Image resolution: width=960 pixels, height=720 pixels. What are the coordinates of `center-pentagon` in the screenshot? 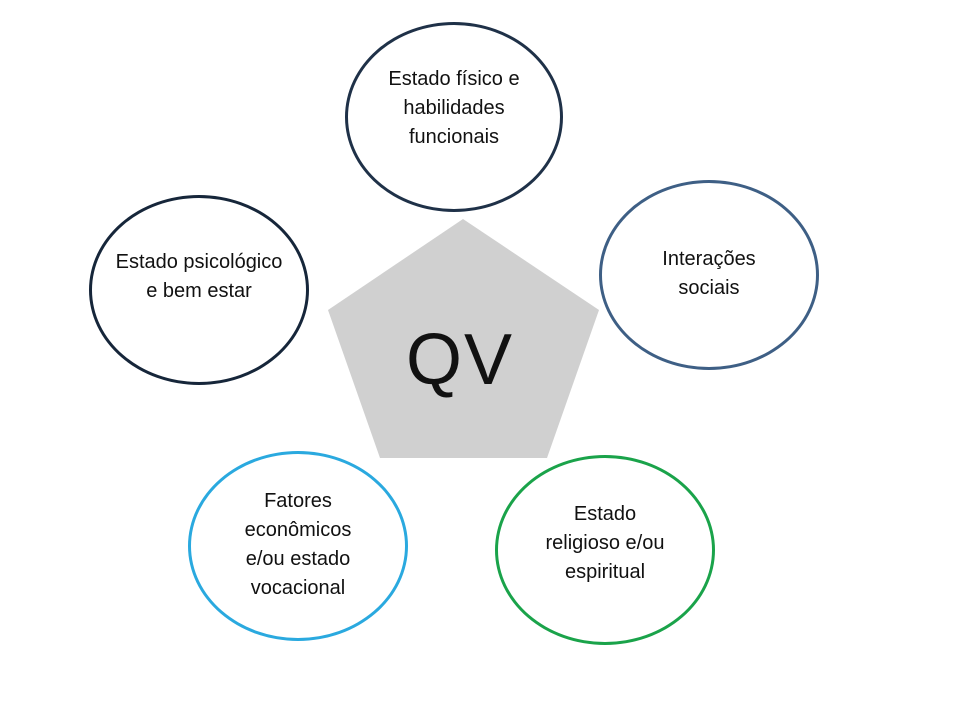 It's located at (463, 338).